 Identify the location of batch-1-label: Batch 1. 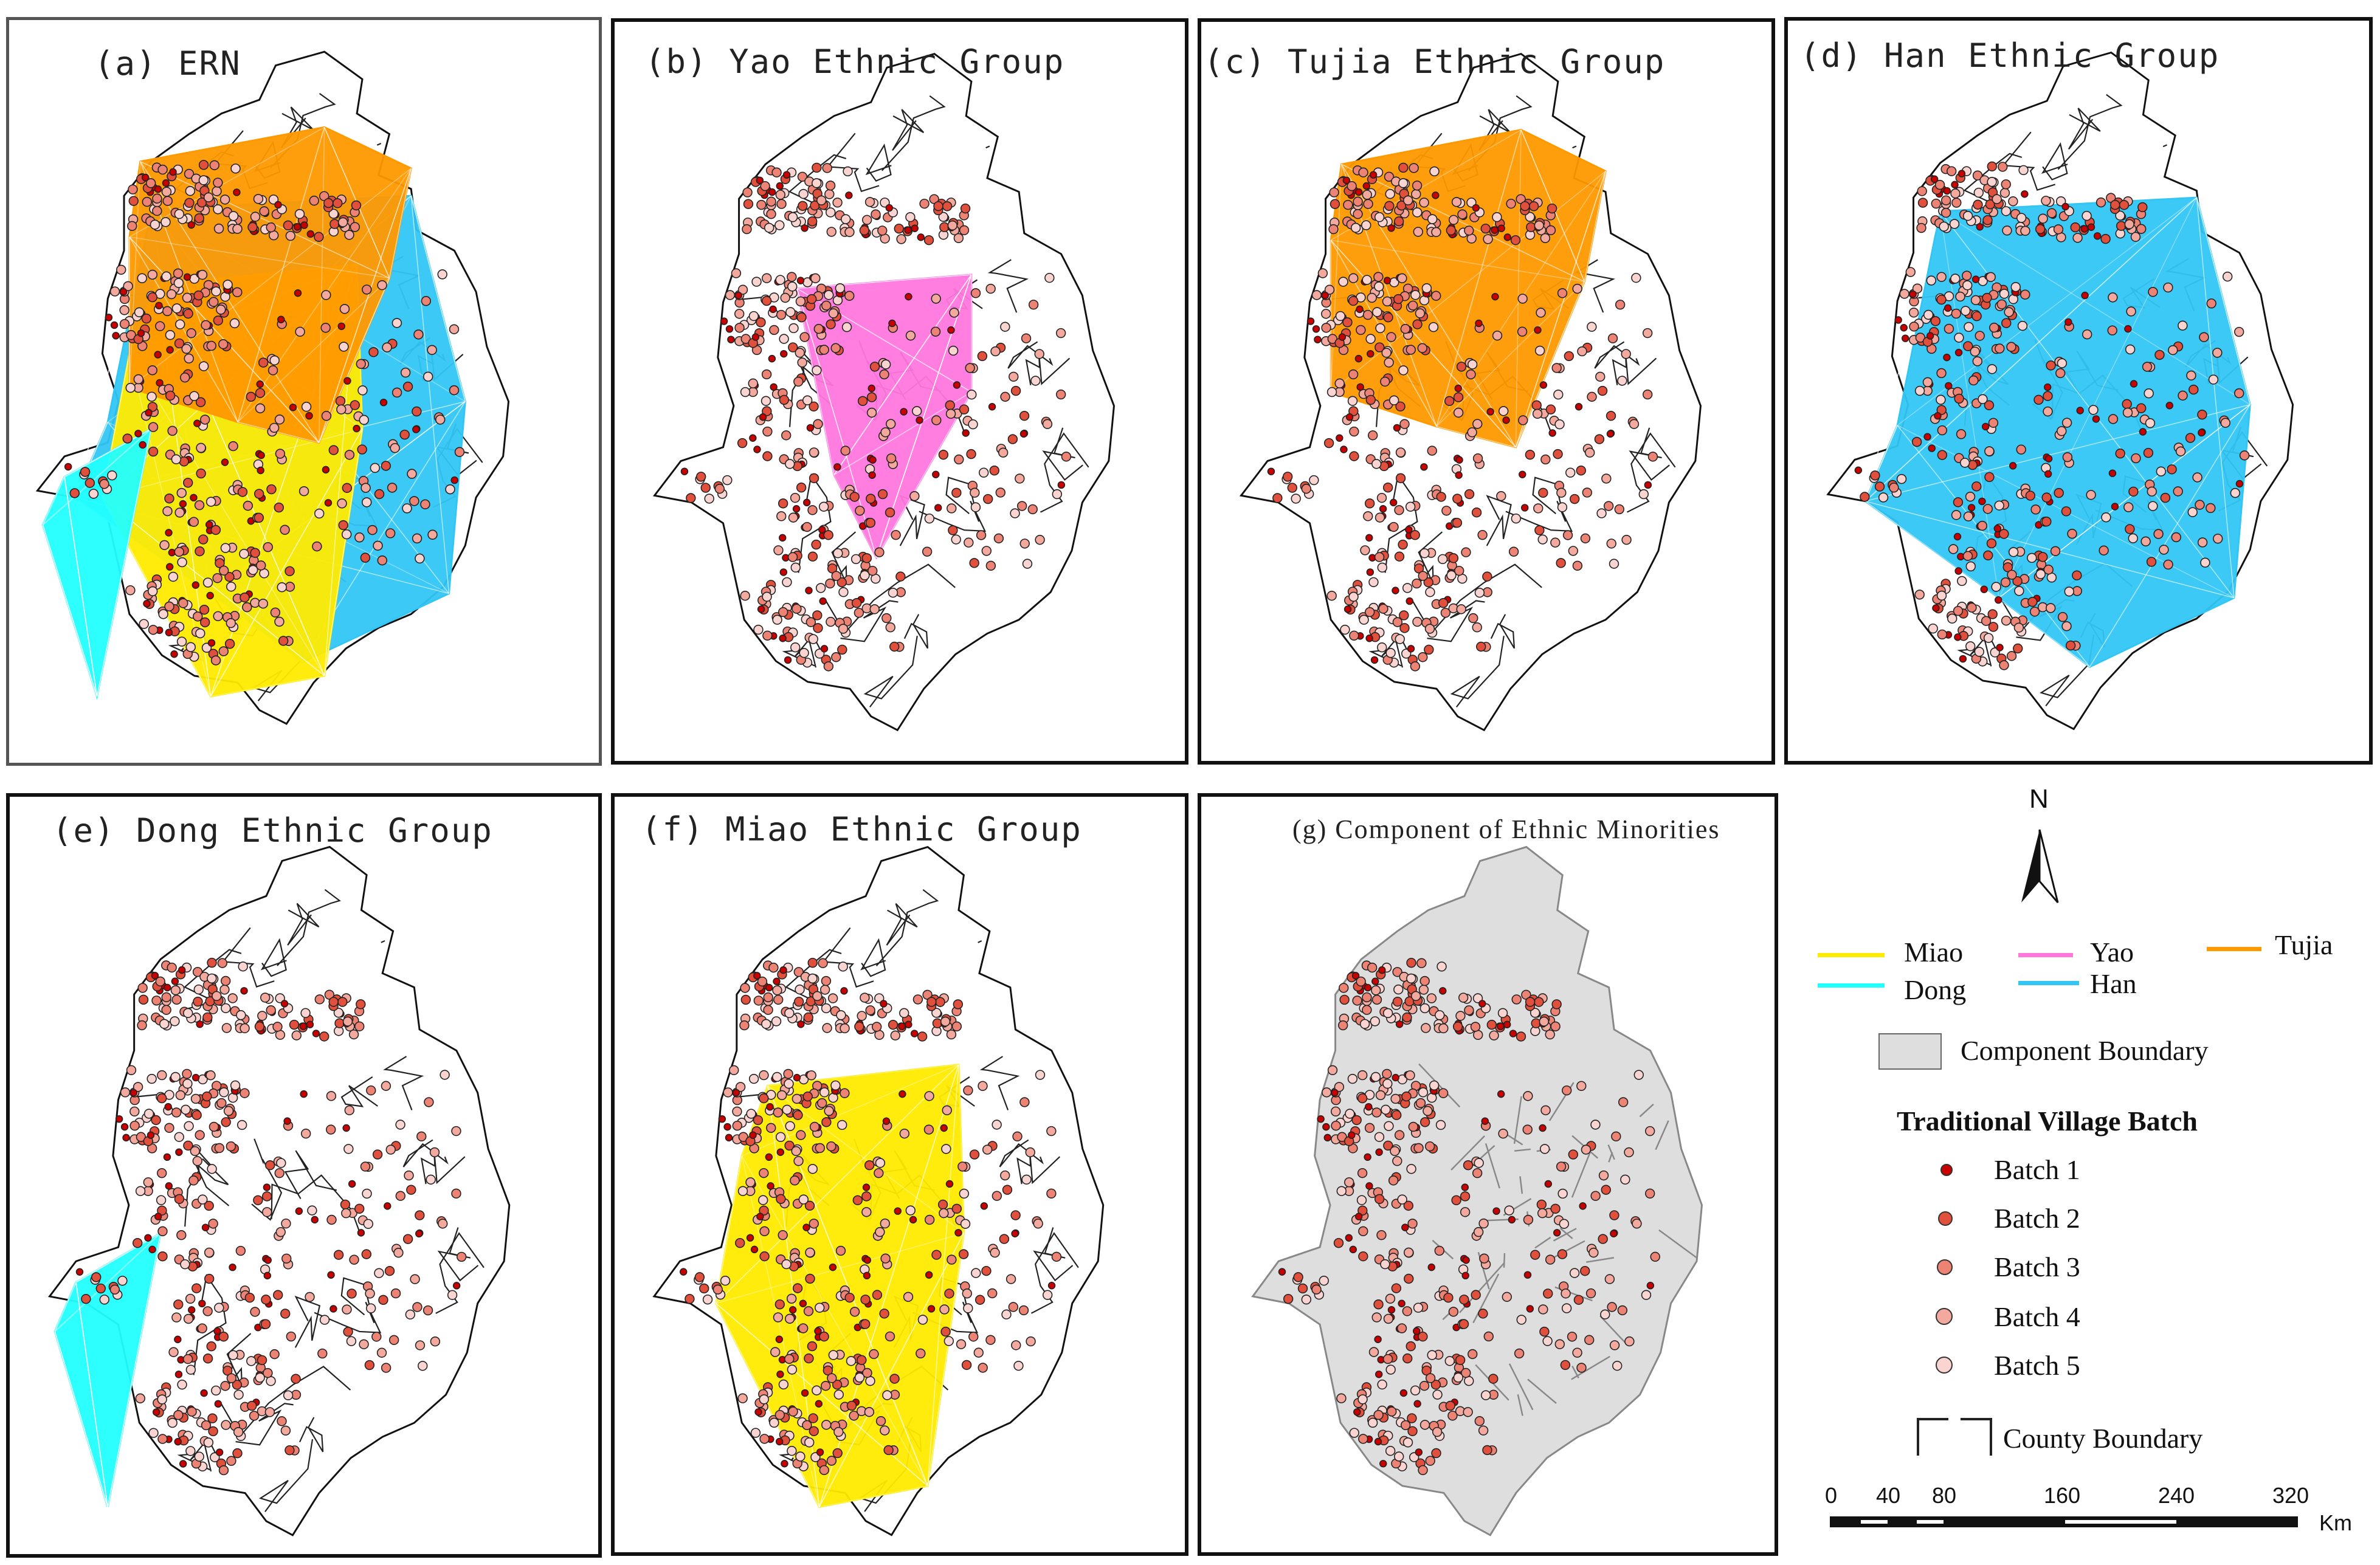
(2037, 1169).